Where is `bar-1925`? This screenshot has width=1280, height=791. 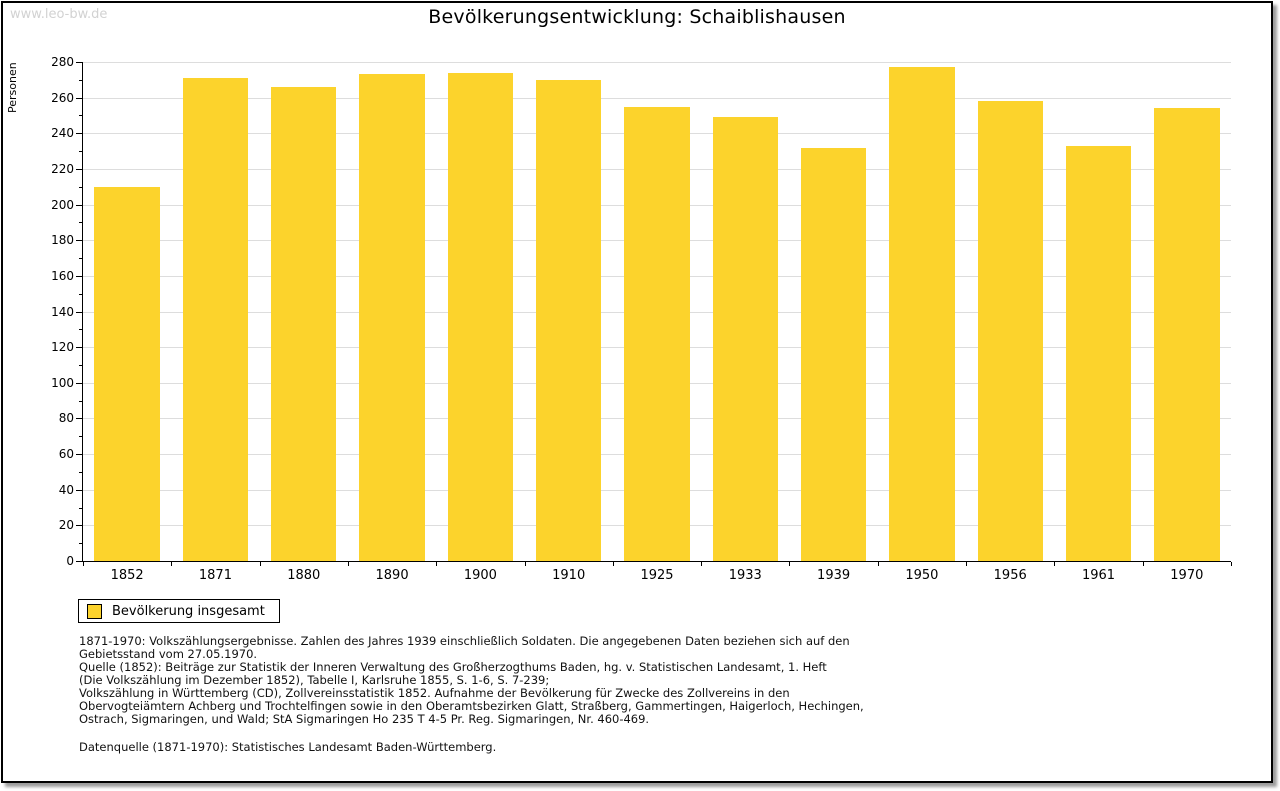 bar-1925 is located at coordinates (657, 333).